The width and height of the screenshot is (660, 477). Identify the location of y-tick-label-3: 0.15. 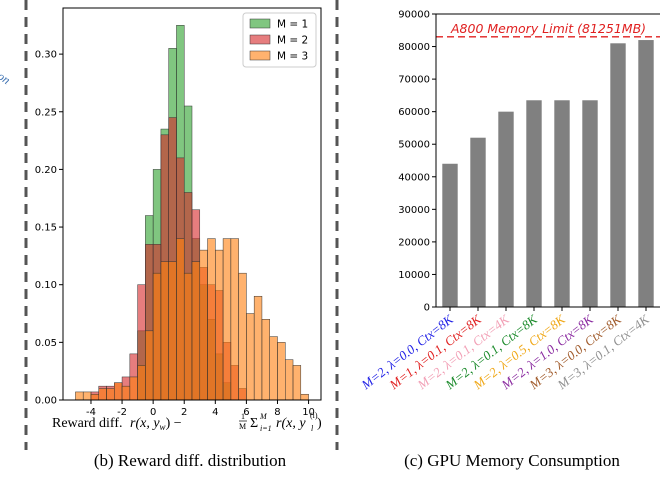
(46, 228).